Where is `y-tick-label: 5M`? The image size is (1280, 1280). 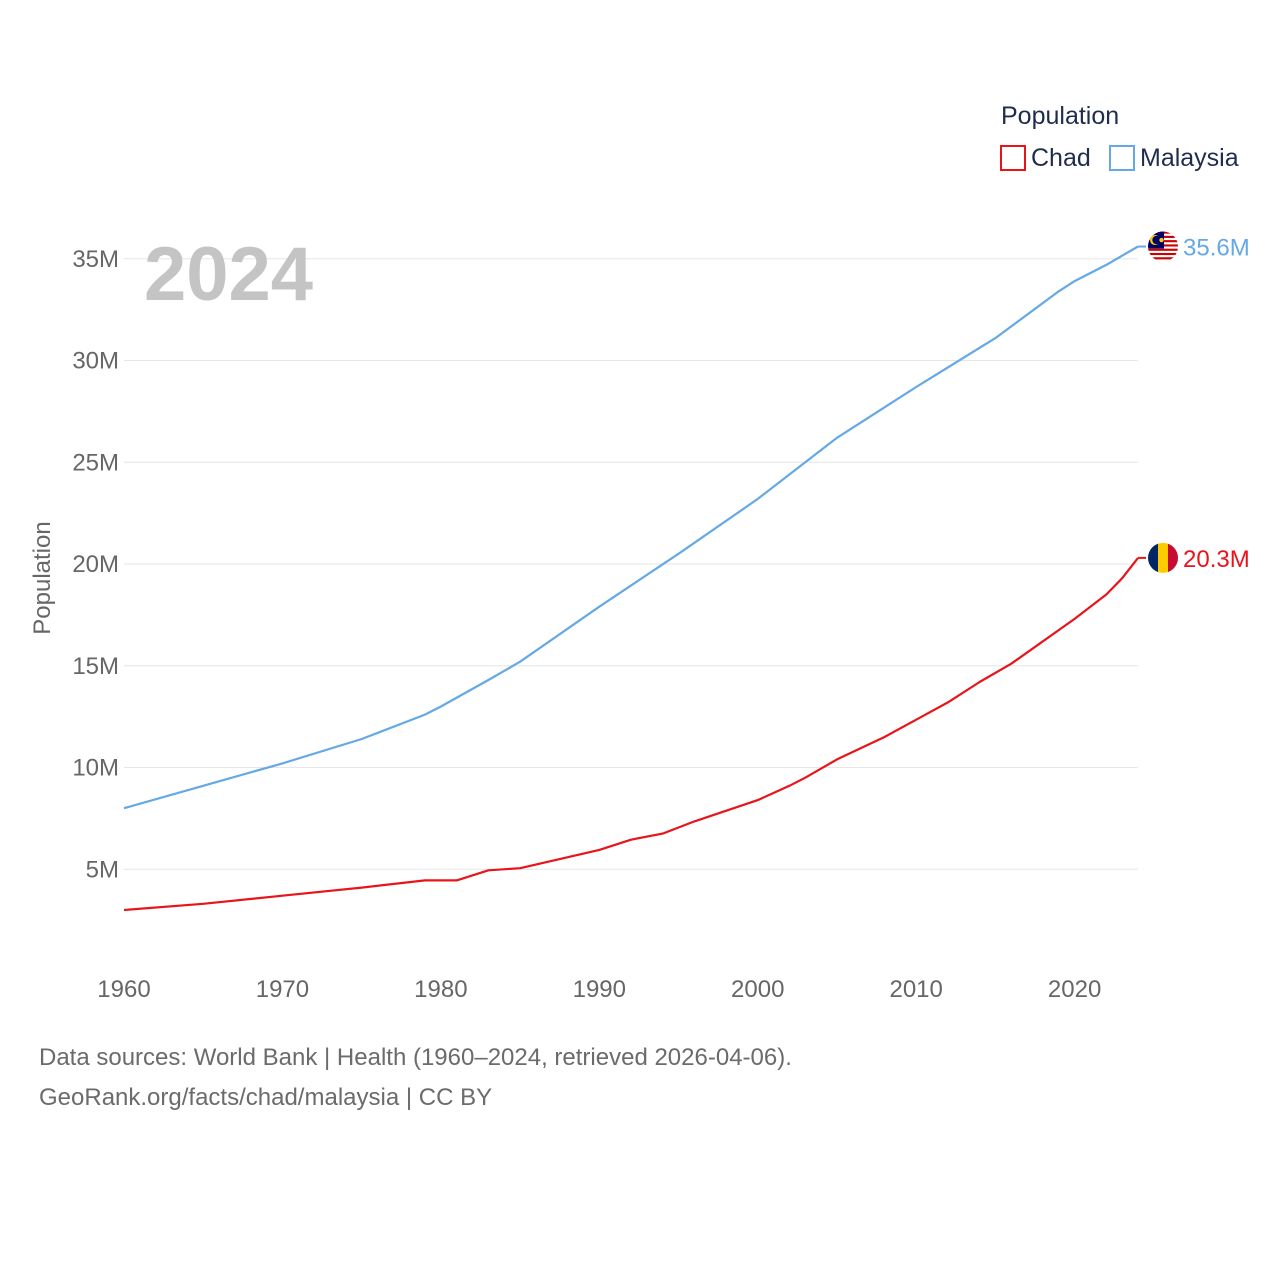 y-tick-label: 5M is located at coordinates (102, 869).